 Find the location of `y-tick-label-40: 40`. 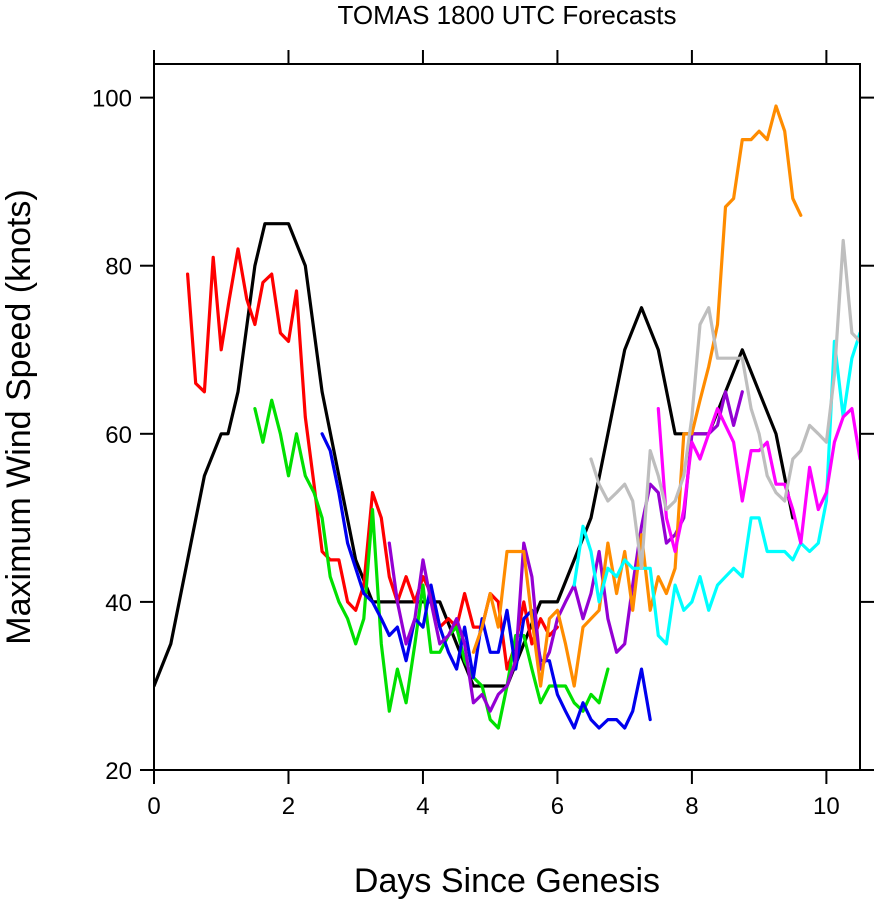

y-tick-label-40: 40 is located at coordinates (118, 603).